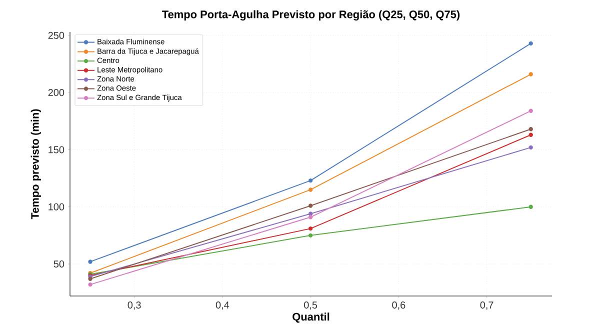 The image size is (600, 330). What do you see at coordinates (311, 317) in the screenshot?
I see `x-axis-title: Quantil` at bounding box center [311, 317].